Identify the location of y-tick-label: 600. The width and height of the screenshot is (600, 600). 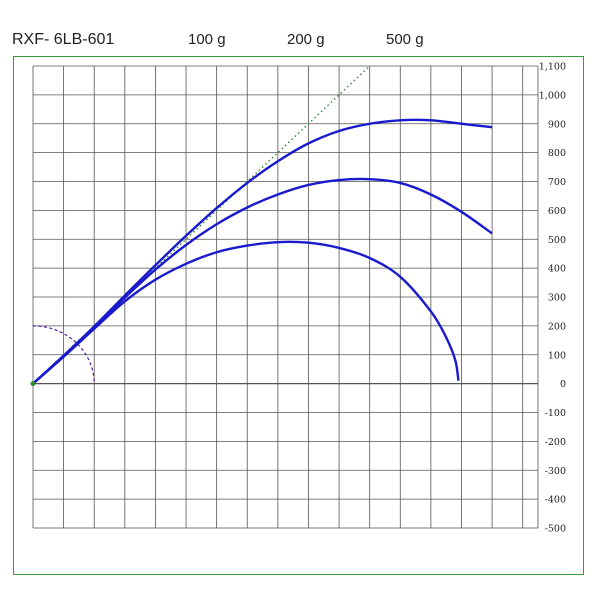
(557, 211).